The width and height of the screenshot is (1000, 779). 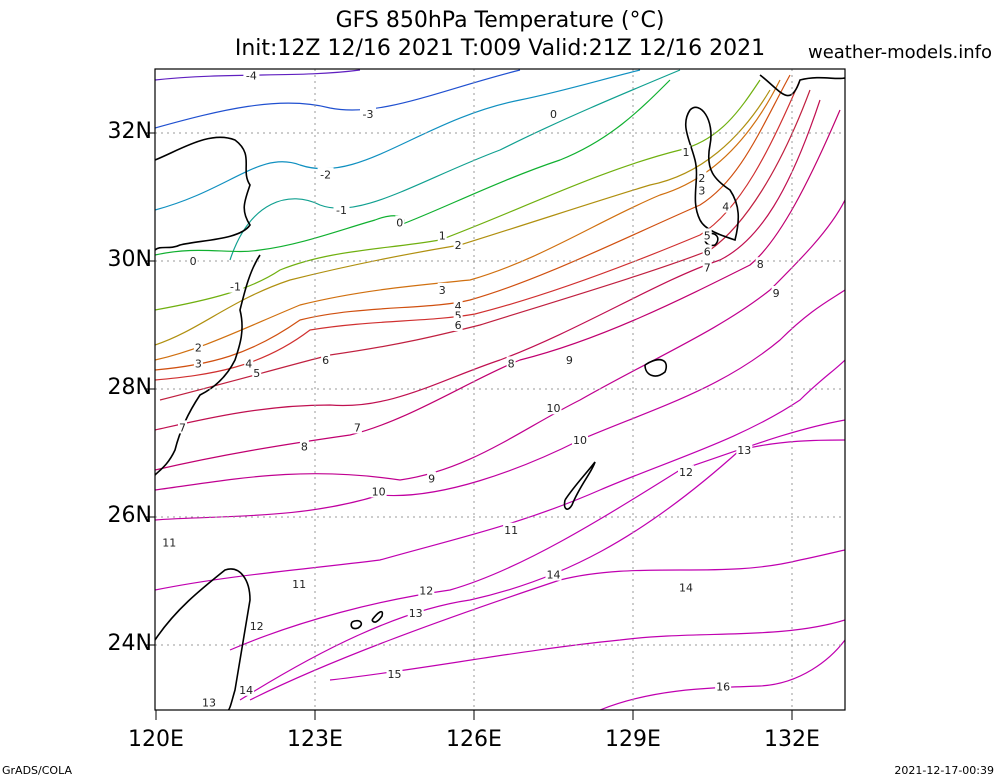 What do you see at coordinates (338, 99) in the screenshot?
I see `isotherm-minus3` at bounding box center [338, 99].